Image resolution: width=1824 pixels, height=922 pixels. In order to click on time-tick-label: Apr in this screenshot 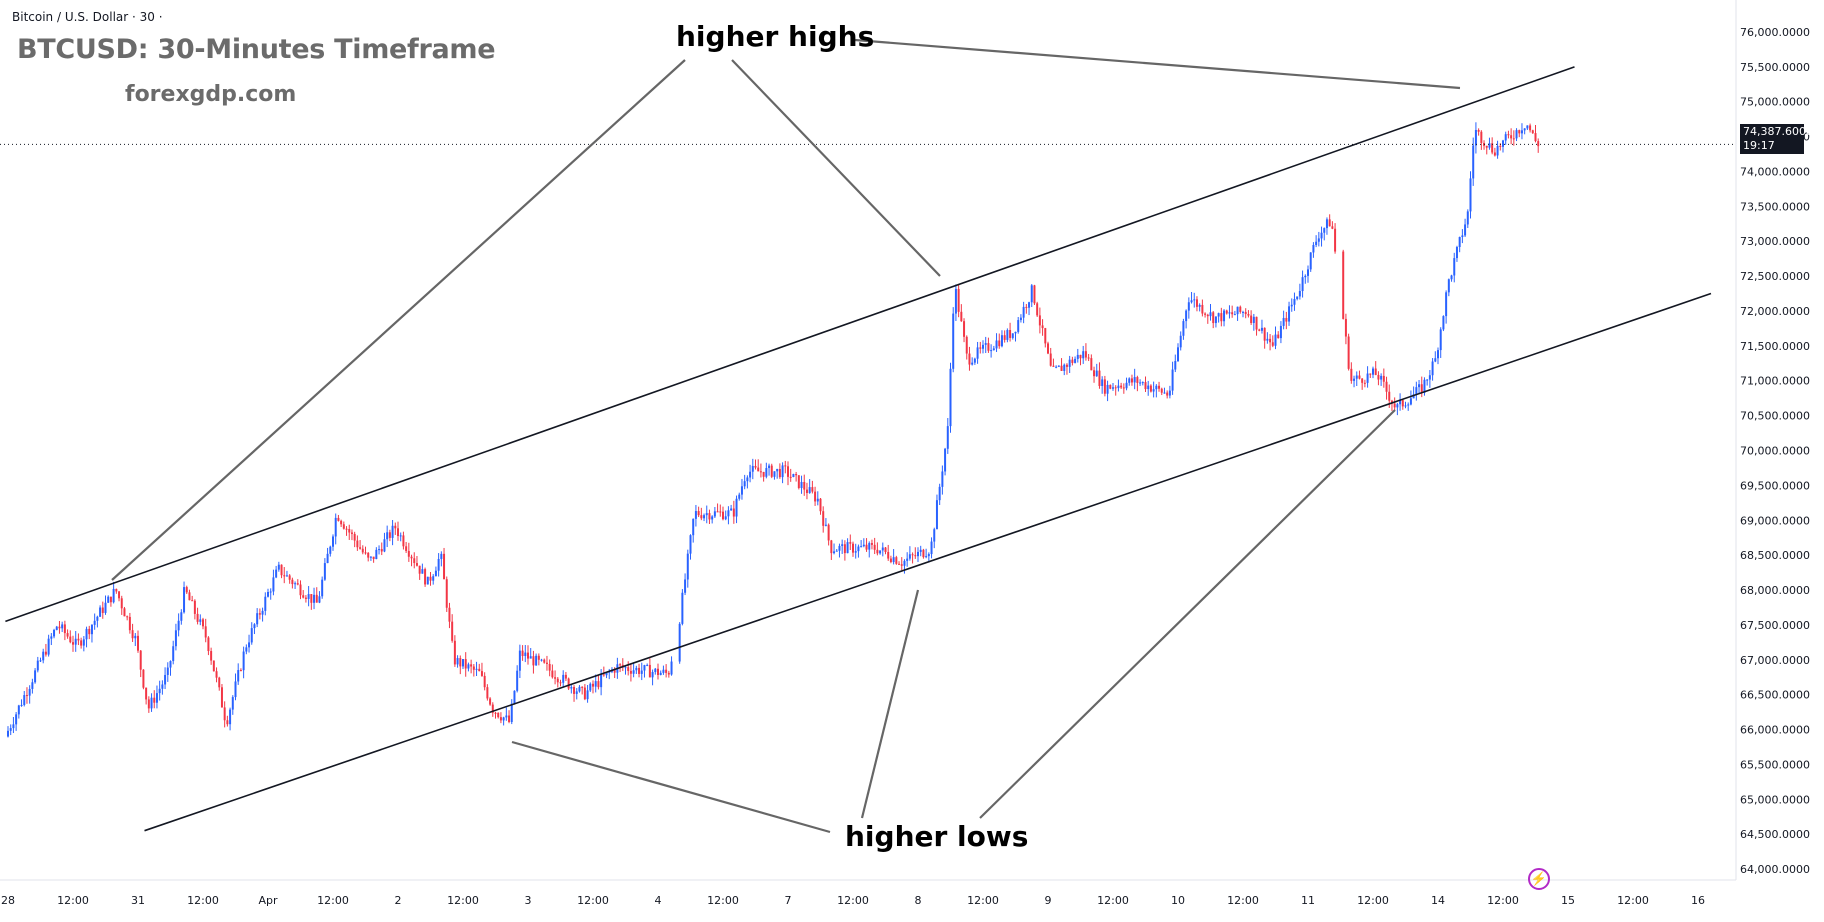, I will do `click(268, 900)`.